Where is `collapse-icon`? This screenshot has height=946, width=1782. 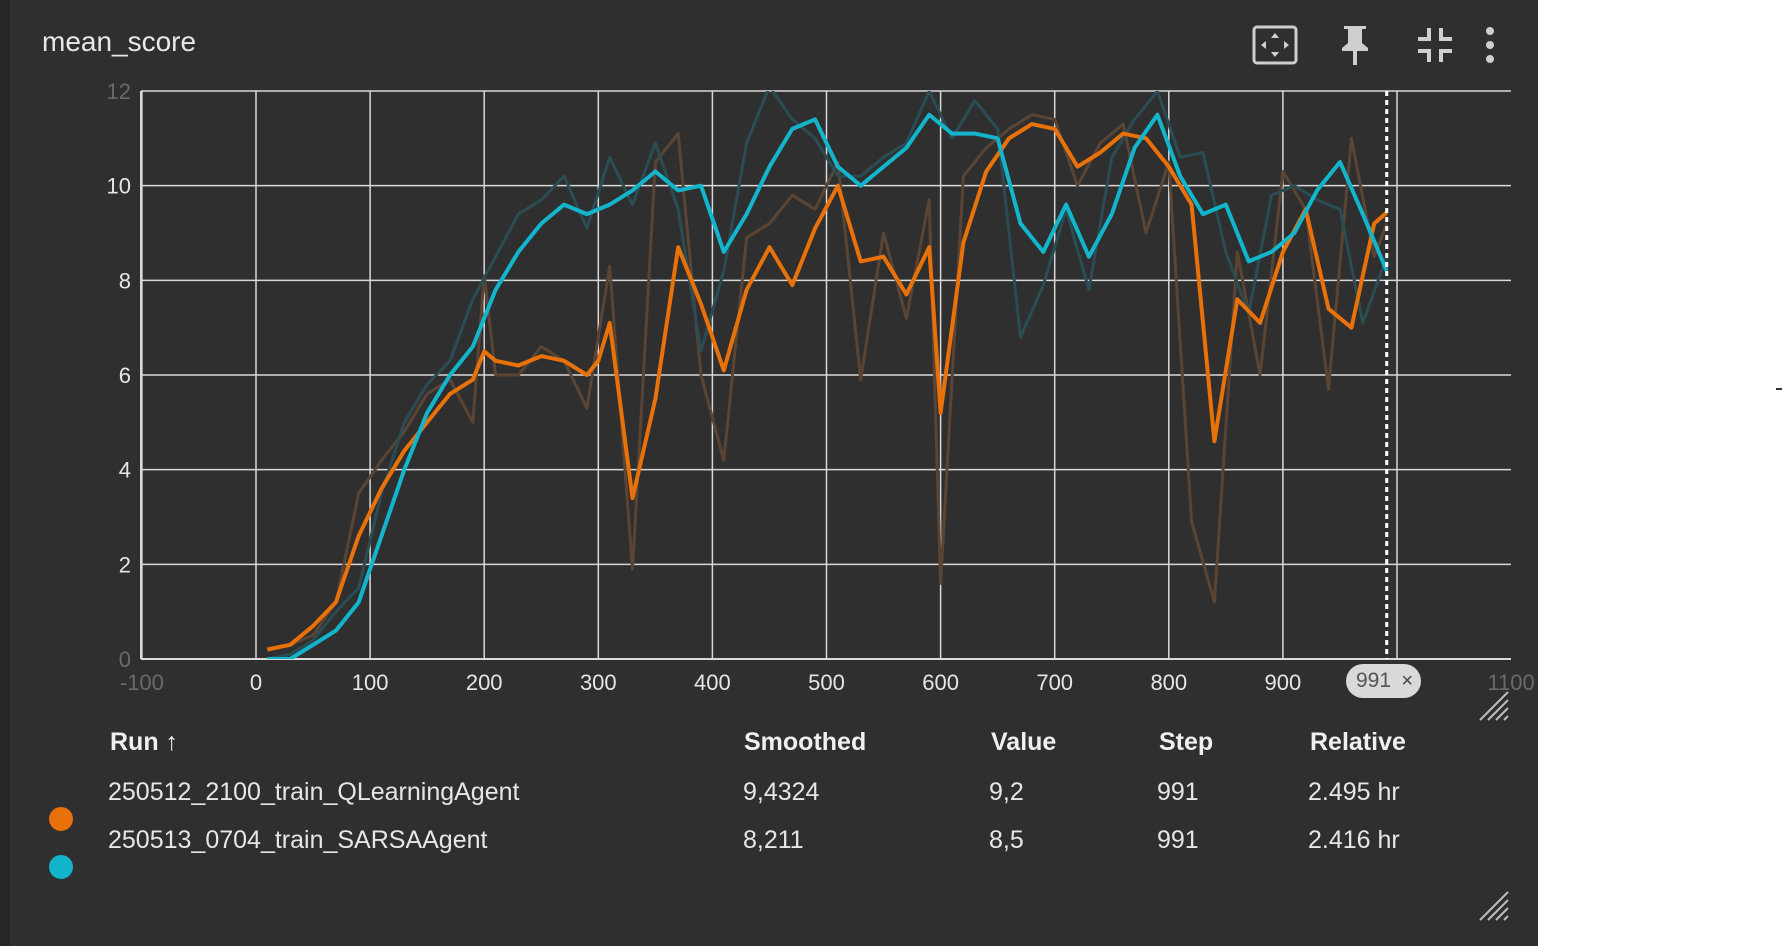
collapse-icon is located at coordinates (1435, 45).